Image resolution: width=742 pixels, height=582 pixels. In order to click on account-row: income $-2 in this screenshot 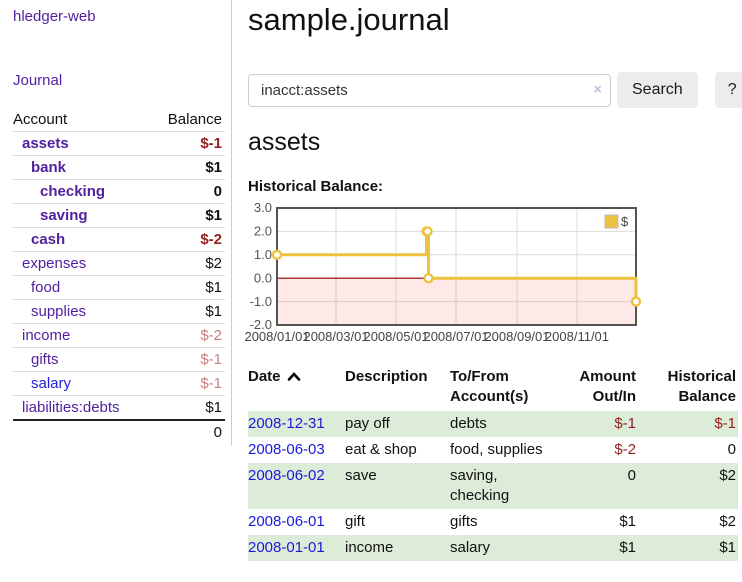, I will do `click(119, 335)`.